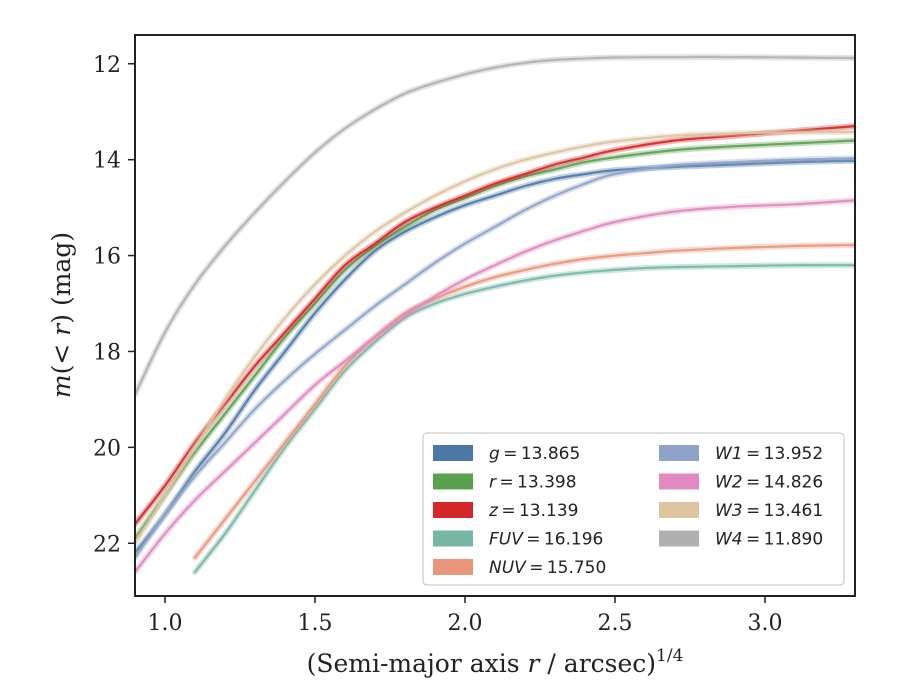 The width and height of the screenshot is (900, 700). What do you see at coordinates (61, 319) in the screenshot?
I see `y-axis-title-close: )` at bounding box center [61, 319].